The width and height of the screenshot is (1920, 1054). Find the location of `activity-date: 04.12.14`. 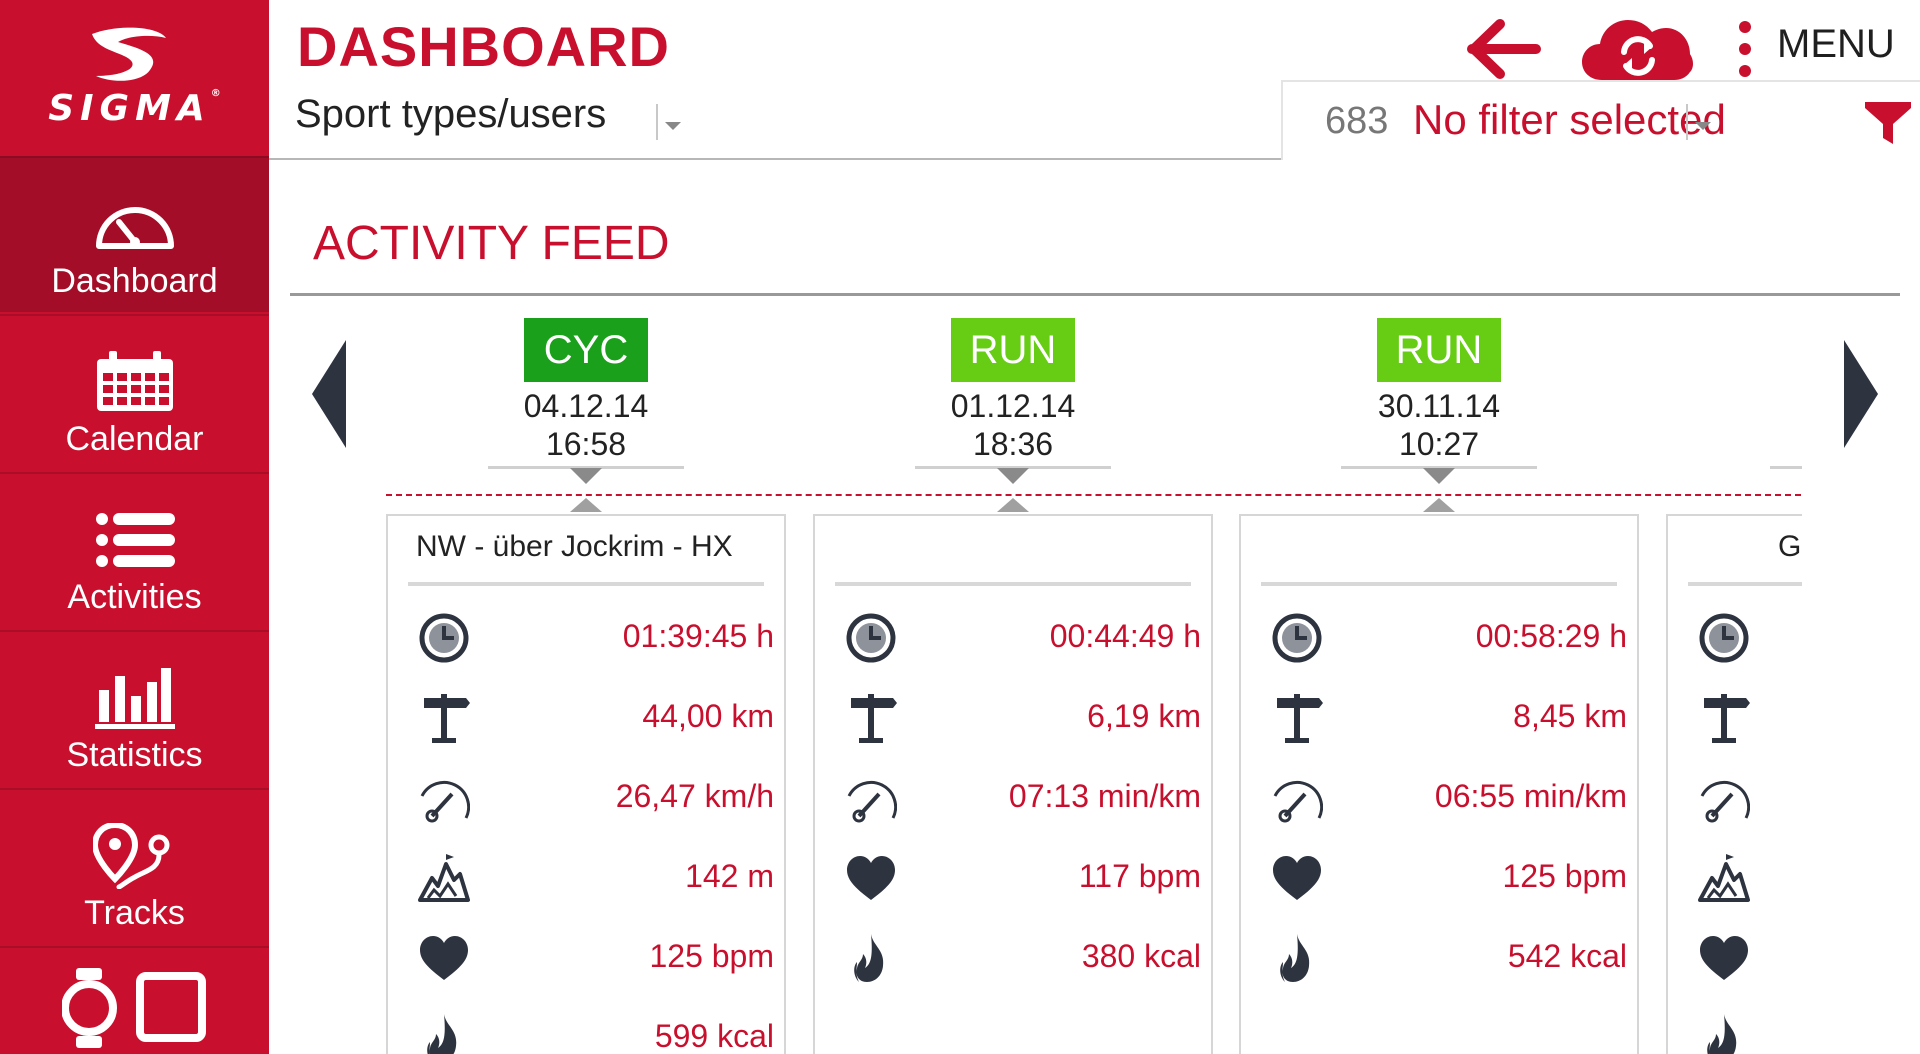

activity-date: 04.12.14 is located at coordinates (586, 406).